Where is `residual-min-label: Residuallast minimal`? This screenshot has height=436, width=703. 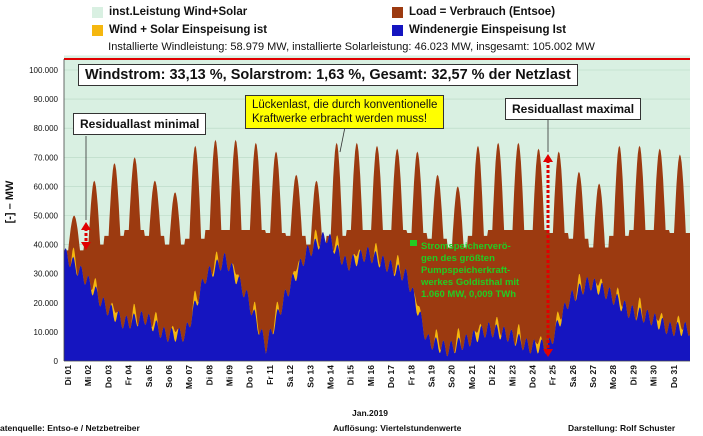
residual-min-label: Residuallast minimal is located at coordinates (140, 124).